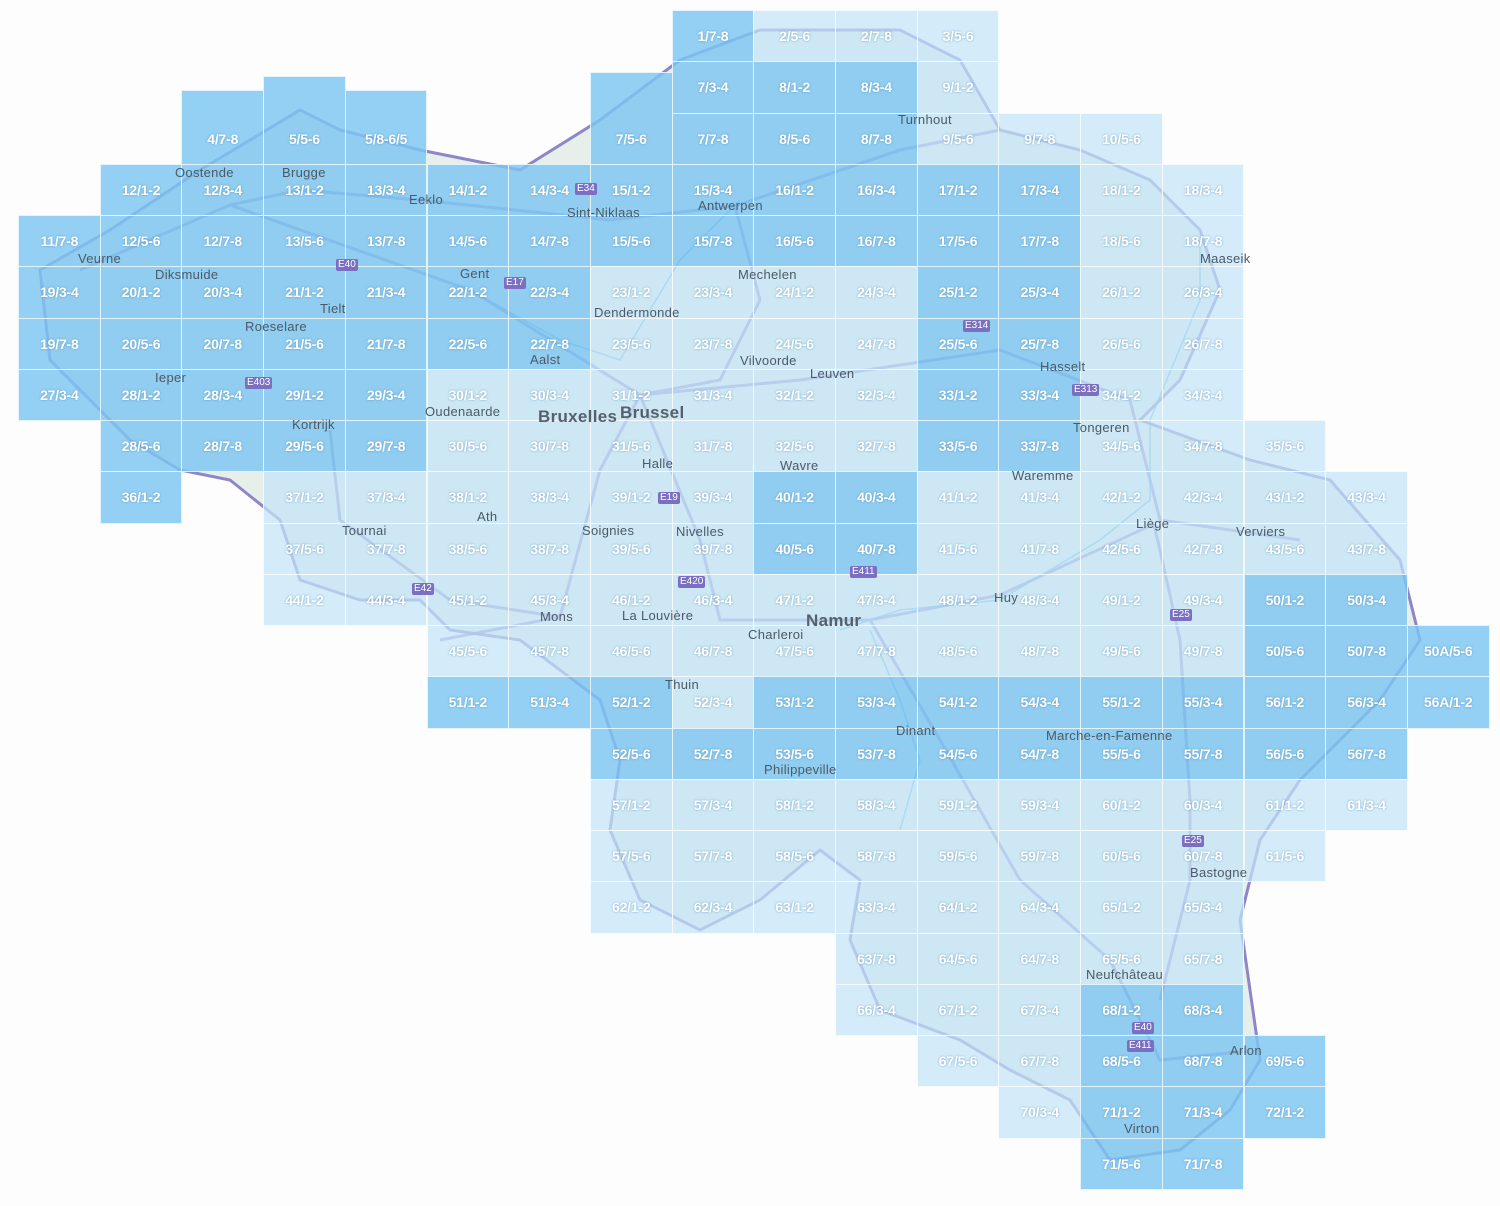 Image resolution: width=1500 pixels, height=1206 pixels. What do you see at coordinates (304, 241) in the screenshot?
I see `map-sheet-tile: 13/5-6` at bounding box center [304, 241].